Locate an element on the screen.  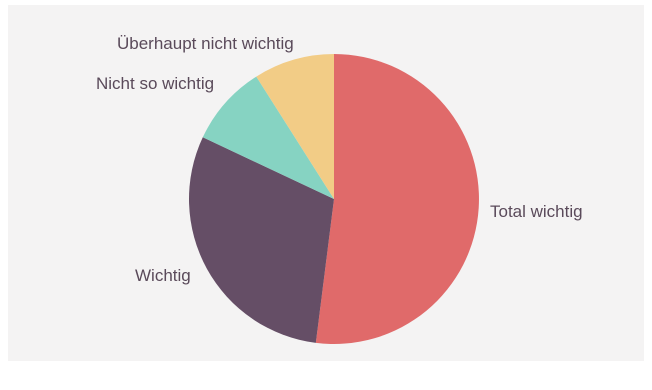
pie-slice-berhaupt-nicht-wichtig is located at coordinates (295, 126).